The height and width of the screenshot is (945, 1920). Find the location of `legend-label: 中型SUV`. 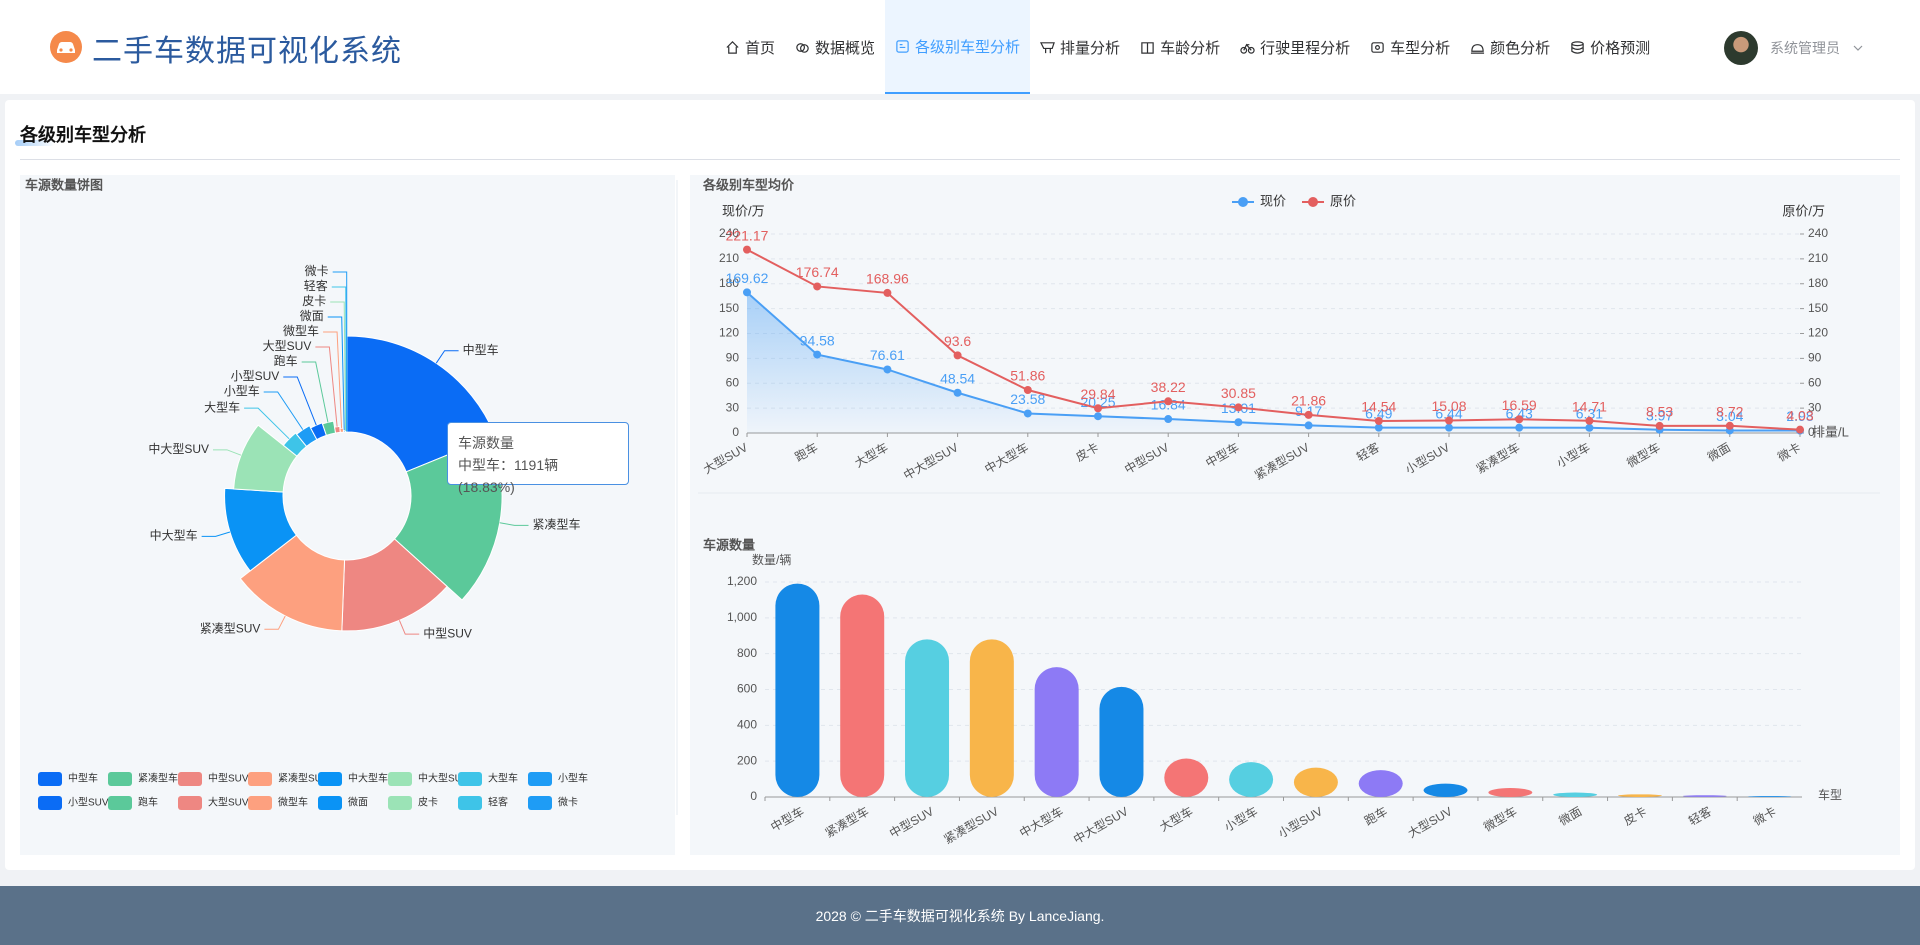

legend-label: 中型SUV is located at coordinates (228, 778).